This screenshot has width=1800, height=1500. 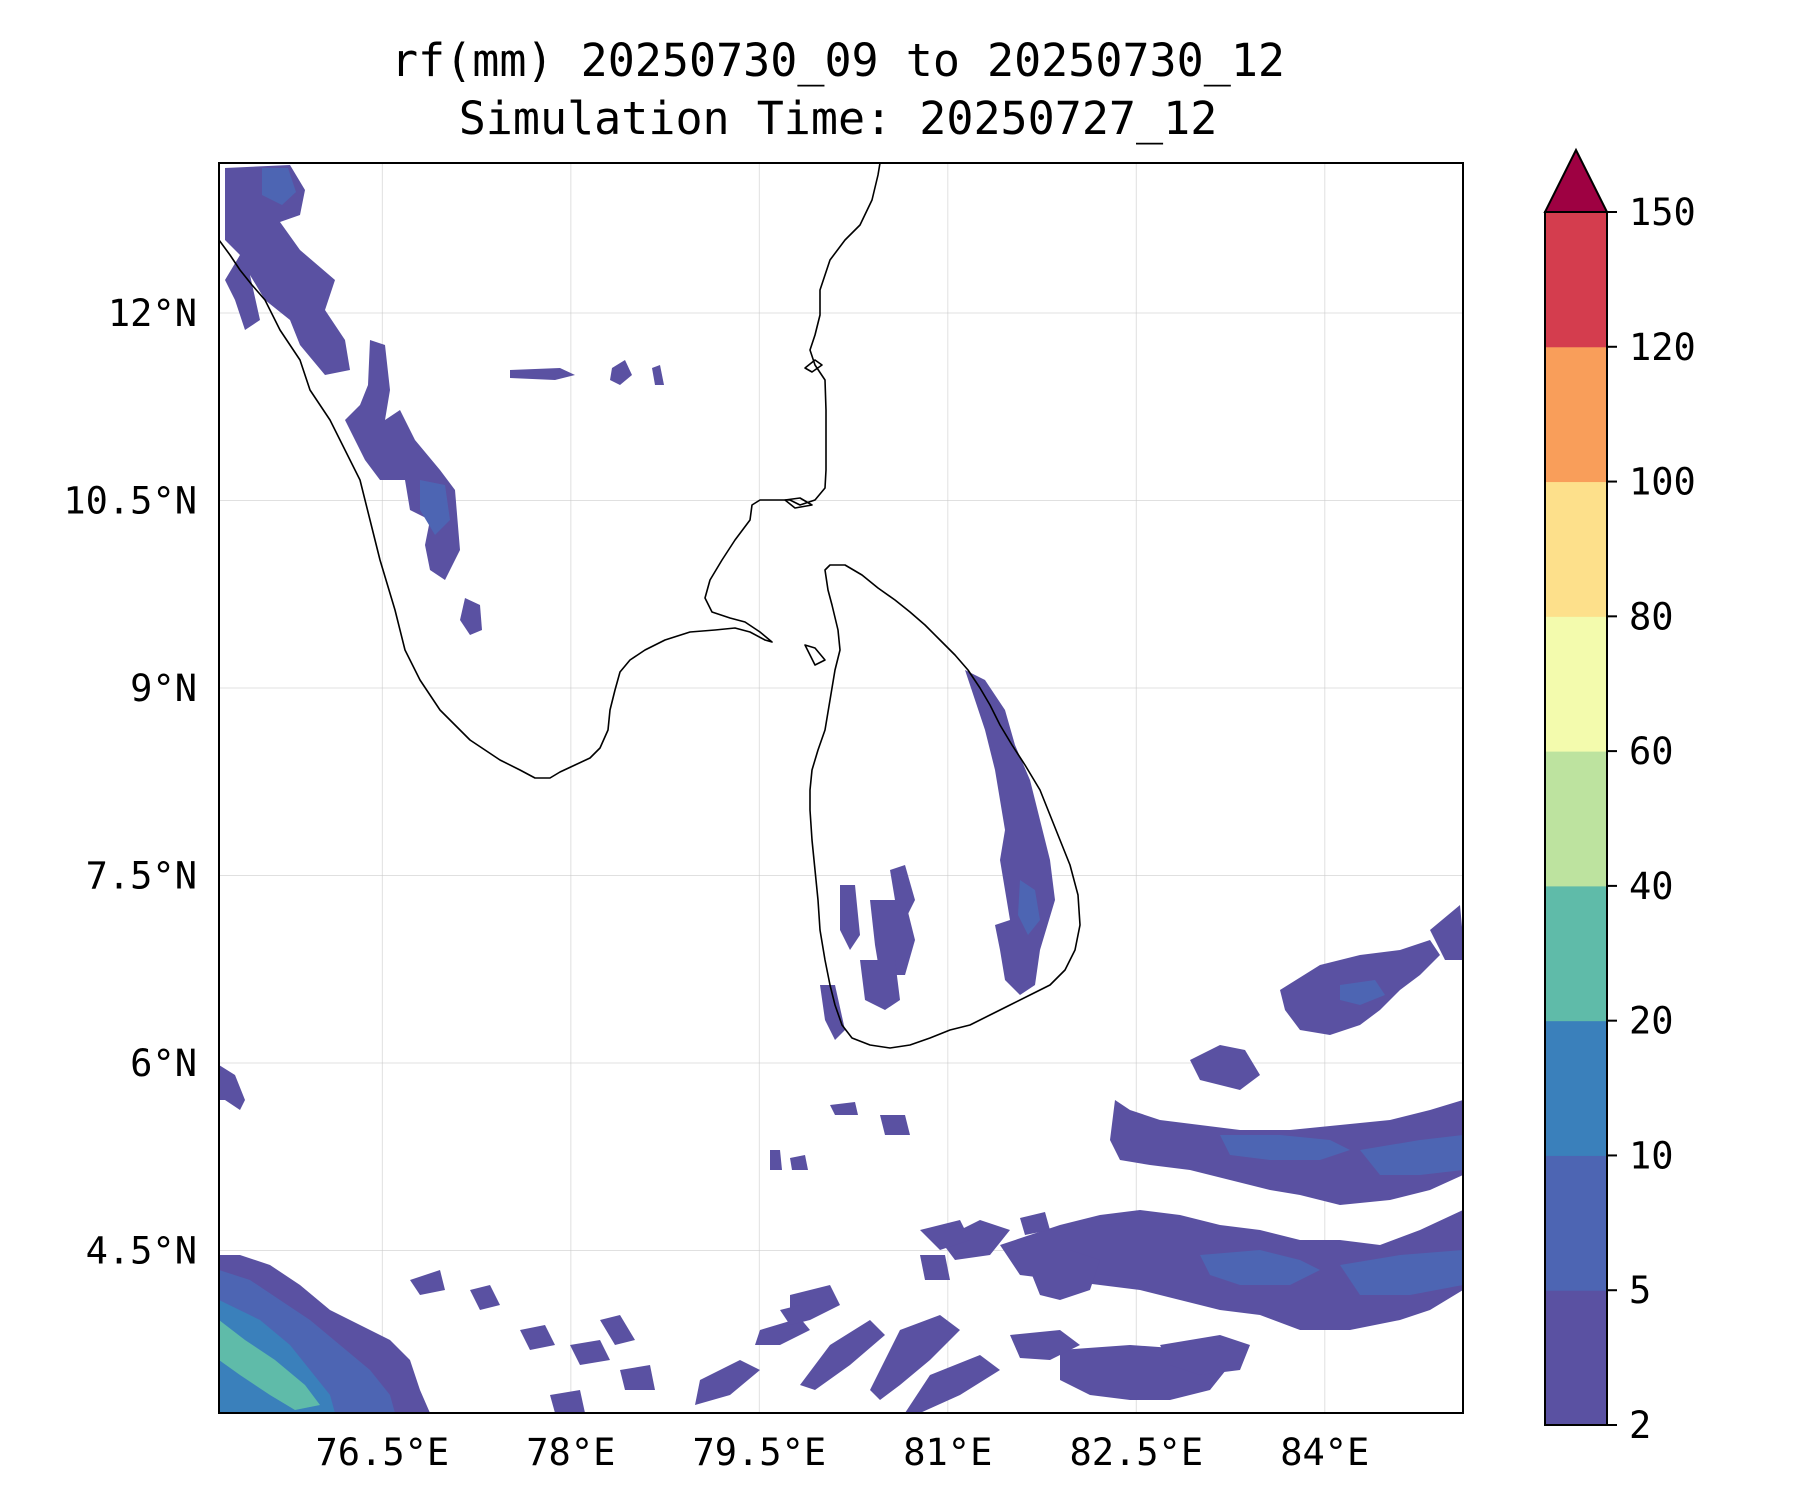 I want to click on colorbar-tick-label-0: 2, so click(x=1640, y=1425).